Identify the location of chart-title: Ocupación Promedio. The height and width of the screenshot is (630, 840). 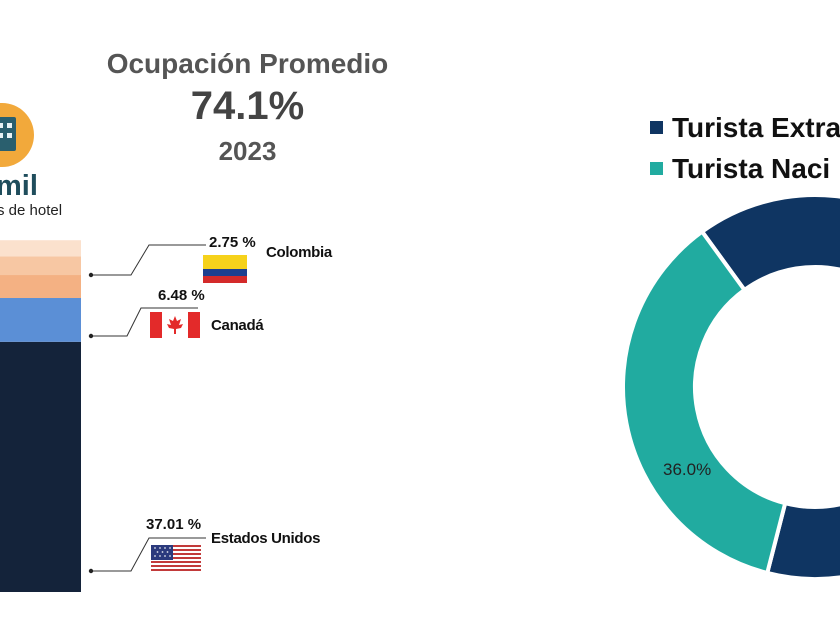
(247, 63).